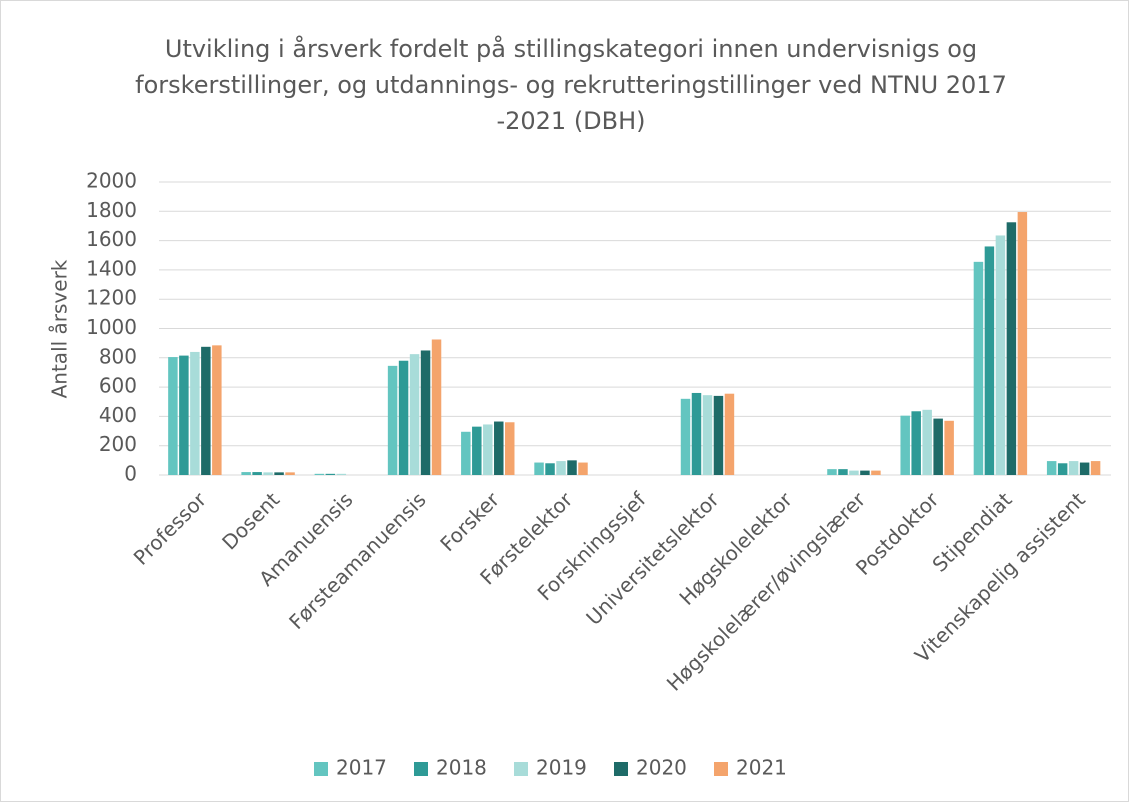 This screenshot has height=802, width=1129. I want to click on y-tick-label: 200, so click(118, 444).